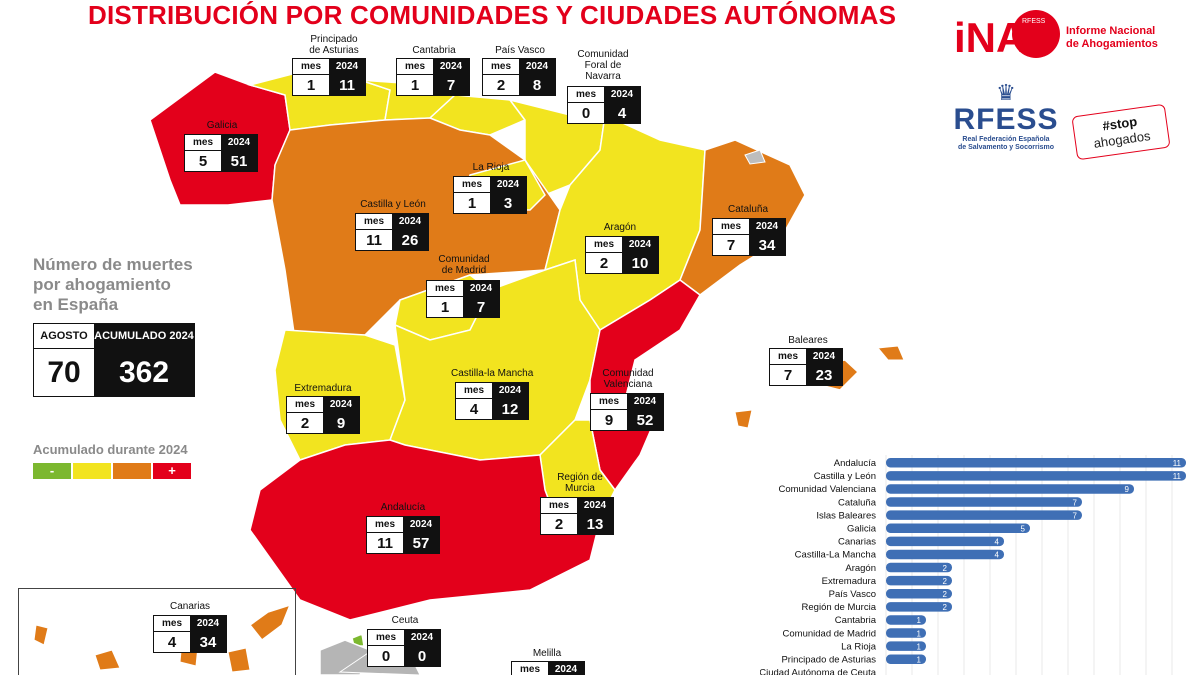 This screenshot has height=675, width=1200. I want to click on region-label-catalu-a: Cataluña, so click(748, 209).